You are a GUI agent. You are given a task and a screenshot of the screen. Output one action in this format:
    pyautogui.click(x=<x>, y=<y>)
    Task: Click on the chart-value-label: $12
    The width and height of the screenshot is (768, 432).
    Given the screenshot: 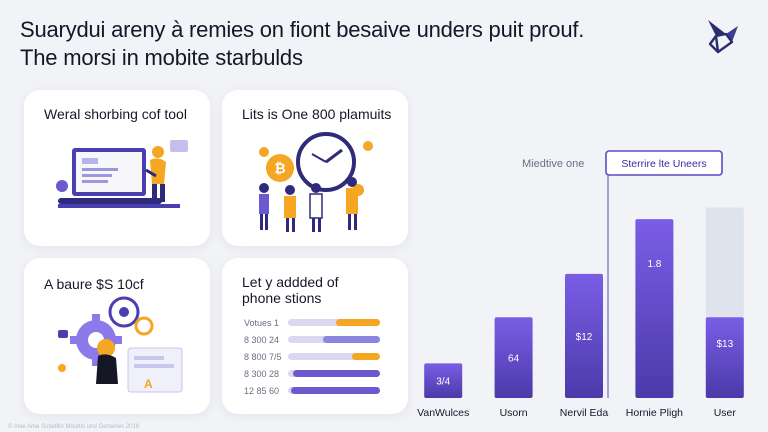 What is the action you would take?
    pyautogui.click(x=584, y=337)
    